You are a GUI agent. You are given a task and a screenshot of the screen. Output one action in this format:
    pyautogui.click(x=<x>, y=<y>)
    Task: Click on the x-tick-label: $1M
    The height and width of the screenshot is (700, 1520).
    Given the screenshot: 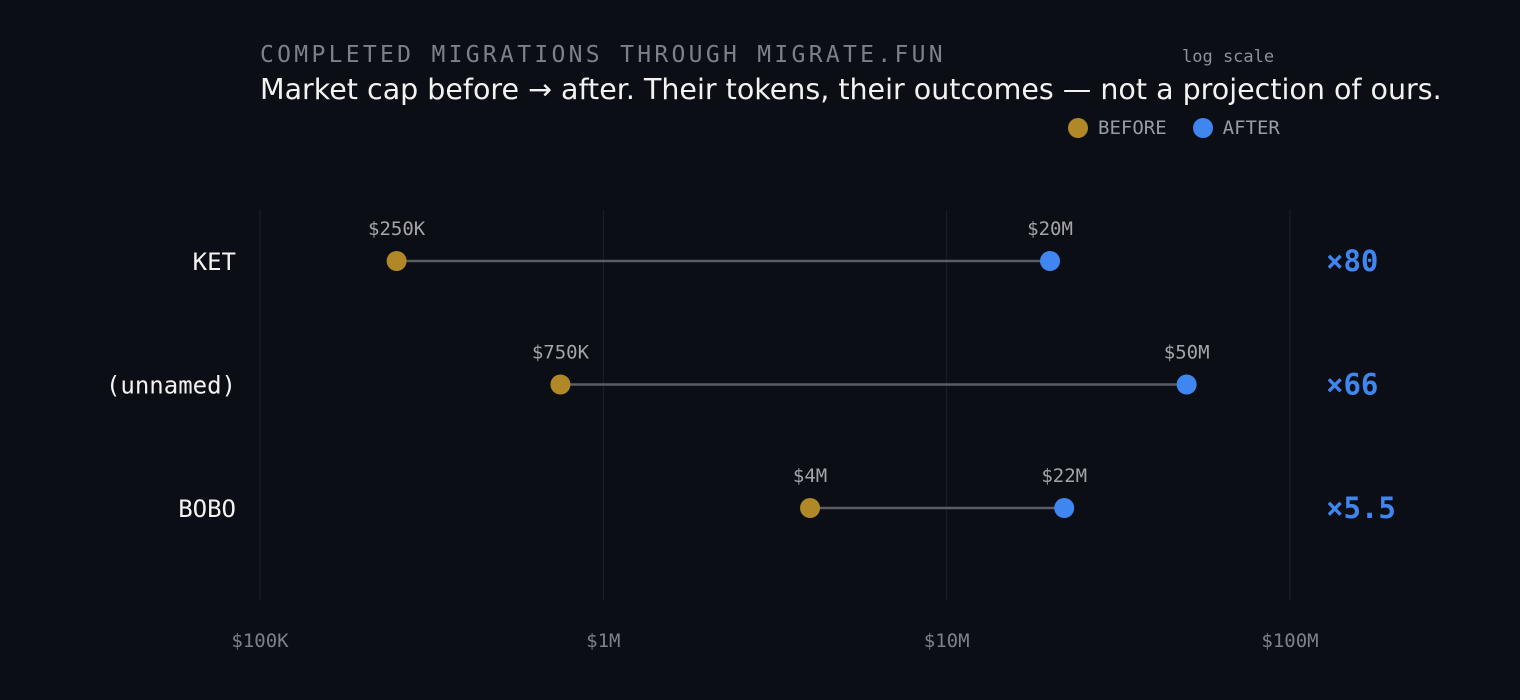 What is the action you would take?
    pyautogui.click(x=603, y=641)
    